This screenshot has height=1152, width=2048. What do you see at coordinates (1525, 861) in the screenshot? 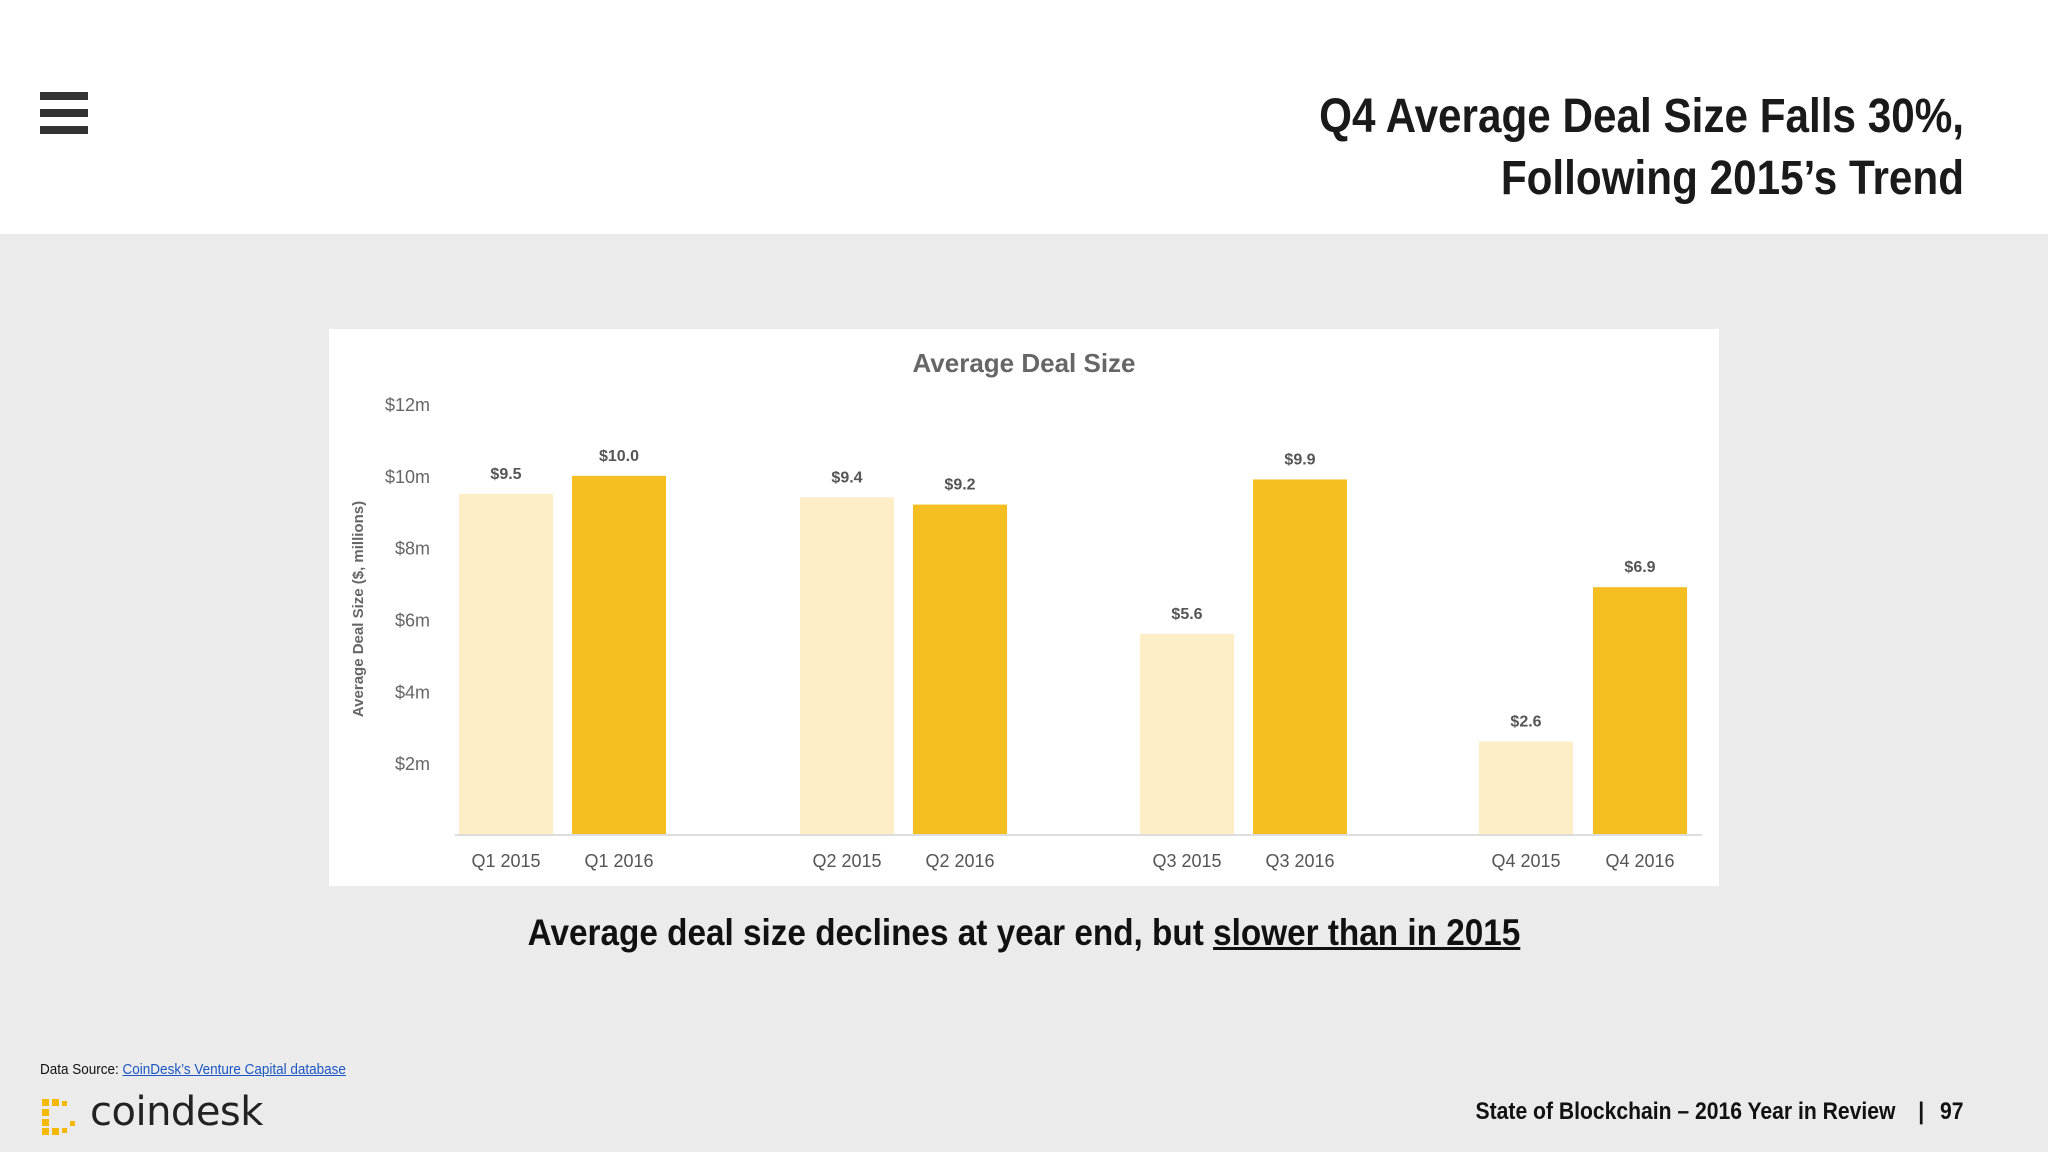
I see `x-tick-label: Q4 2015` at bounding box center [1525, 861].